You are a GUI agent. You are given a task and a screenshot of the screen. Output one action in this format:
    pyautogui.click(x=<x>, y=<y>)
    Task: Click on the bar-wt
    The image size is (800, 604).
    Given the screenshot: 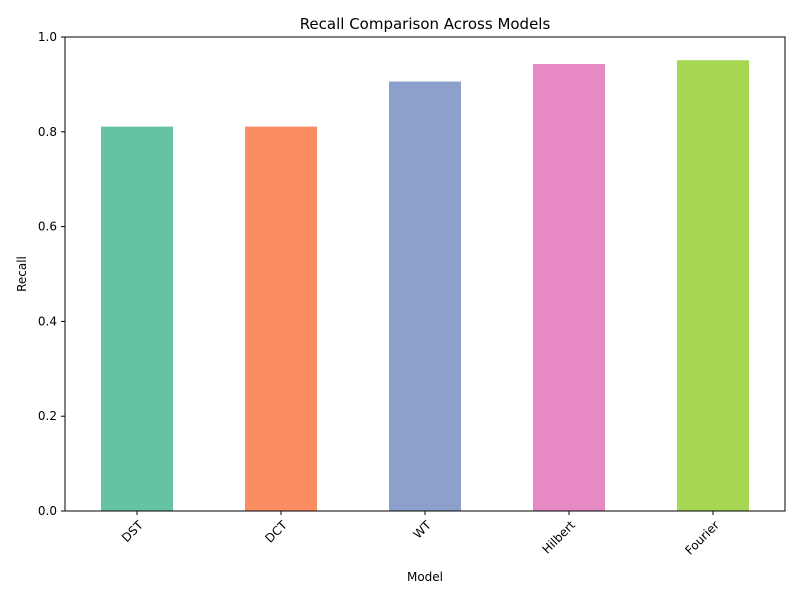 What is the action you would take?
    pyautogui.click(x=425, y=296)
    